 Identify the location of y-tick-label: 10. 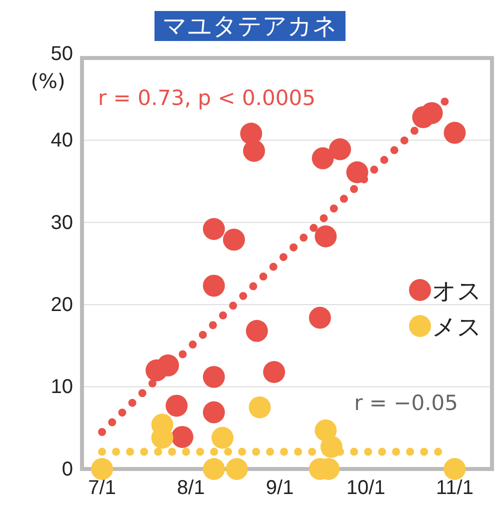
(61, 387).